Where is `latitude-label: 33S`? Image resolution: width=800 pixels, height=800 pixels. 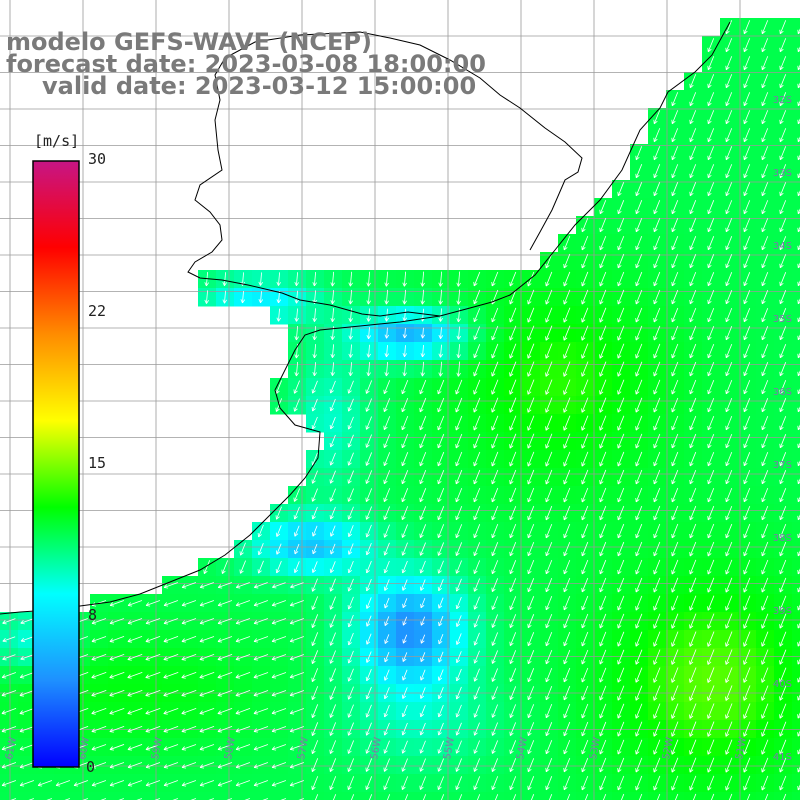
latitude-label: 33S is located at coordinates (782, 173).